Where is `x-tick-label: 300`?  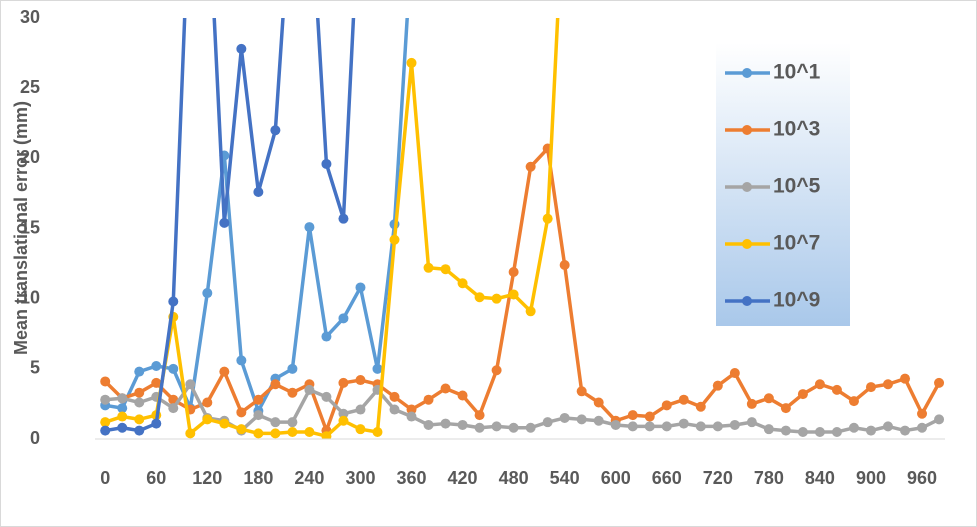 x-tick-label: 300 is located at coordinates (360, 478).